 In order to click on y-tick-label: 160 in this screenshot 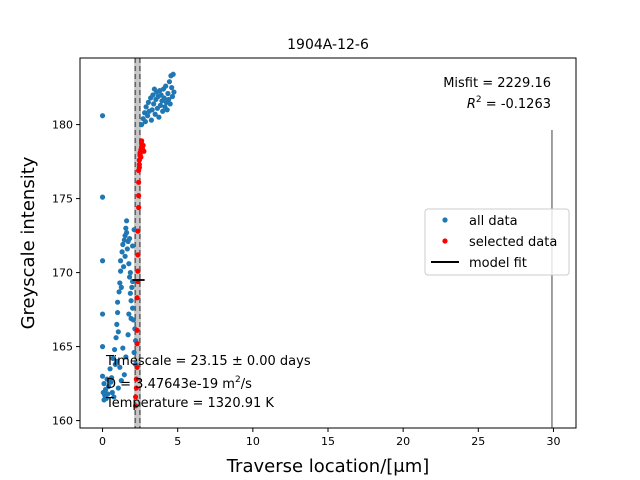, I will do `click(62, 421)`.